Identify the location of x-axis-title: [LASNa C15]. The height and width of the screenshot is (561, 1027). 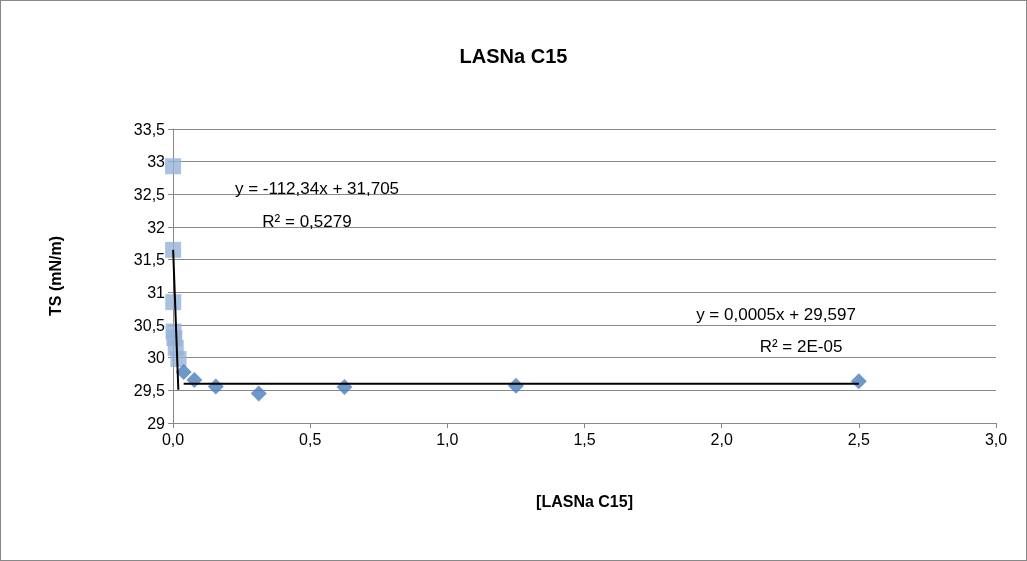
(584, 501).